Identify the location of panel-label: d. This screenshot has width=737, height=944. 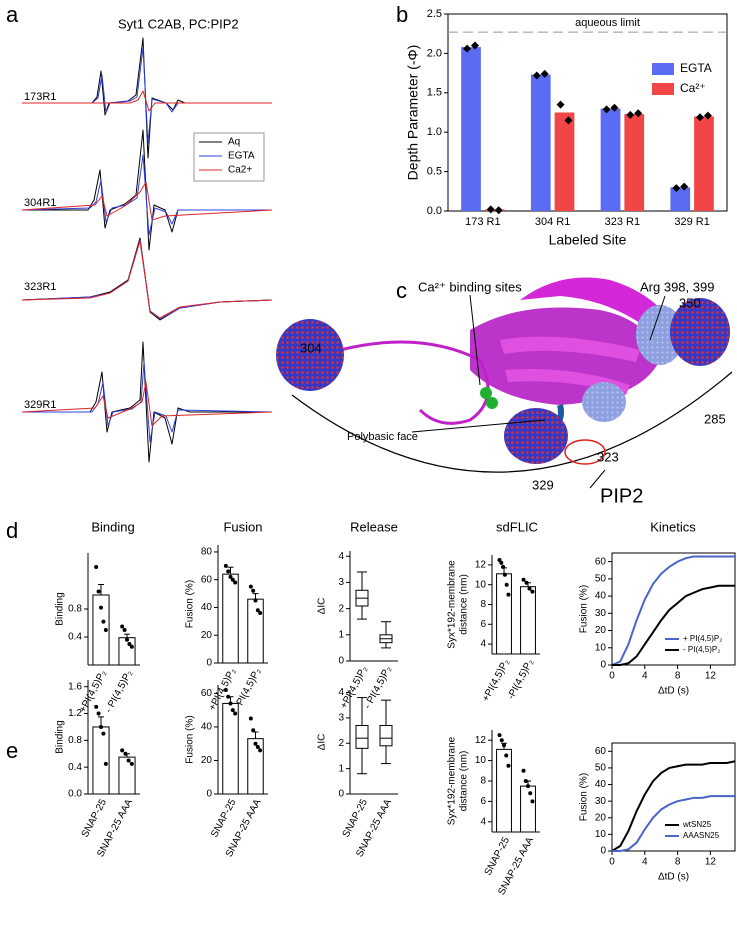
(12, 530).